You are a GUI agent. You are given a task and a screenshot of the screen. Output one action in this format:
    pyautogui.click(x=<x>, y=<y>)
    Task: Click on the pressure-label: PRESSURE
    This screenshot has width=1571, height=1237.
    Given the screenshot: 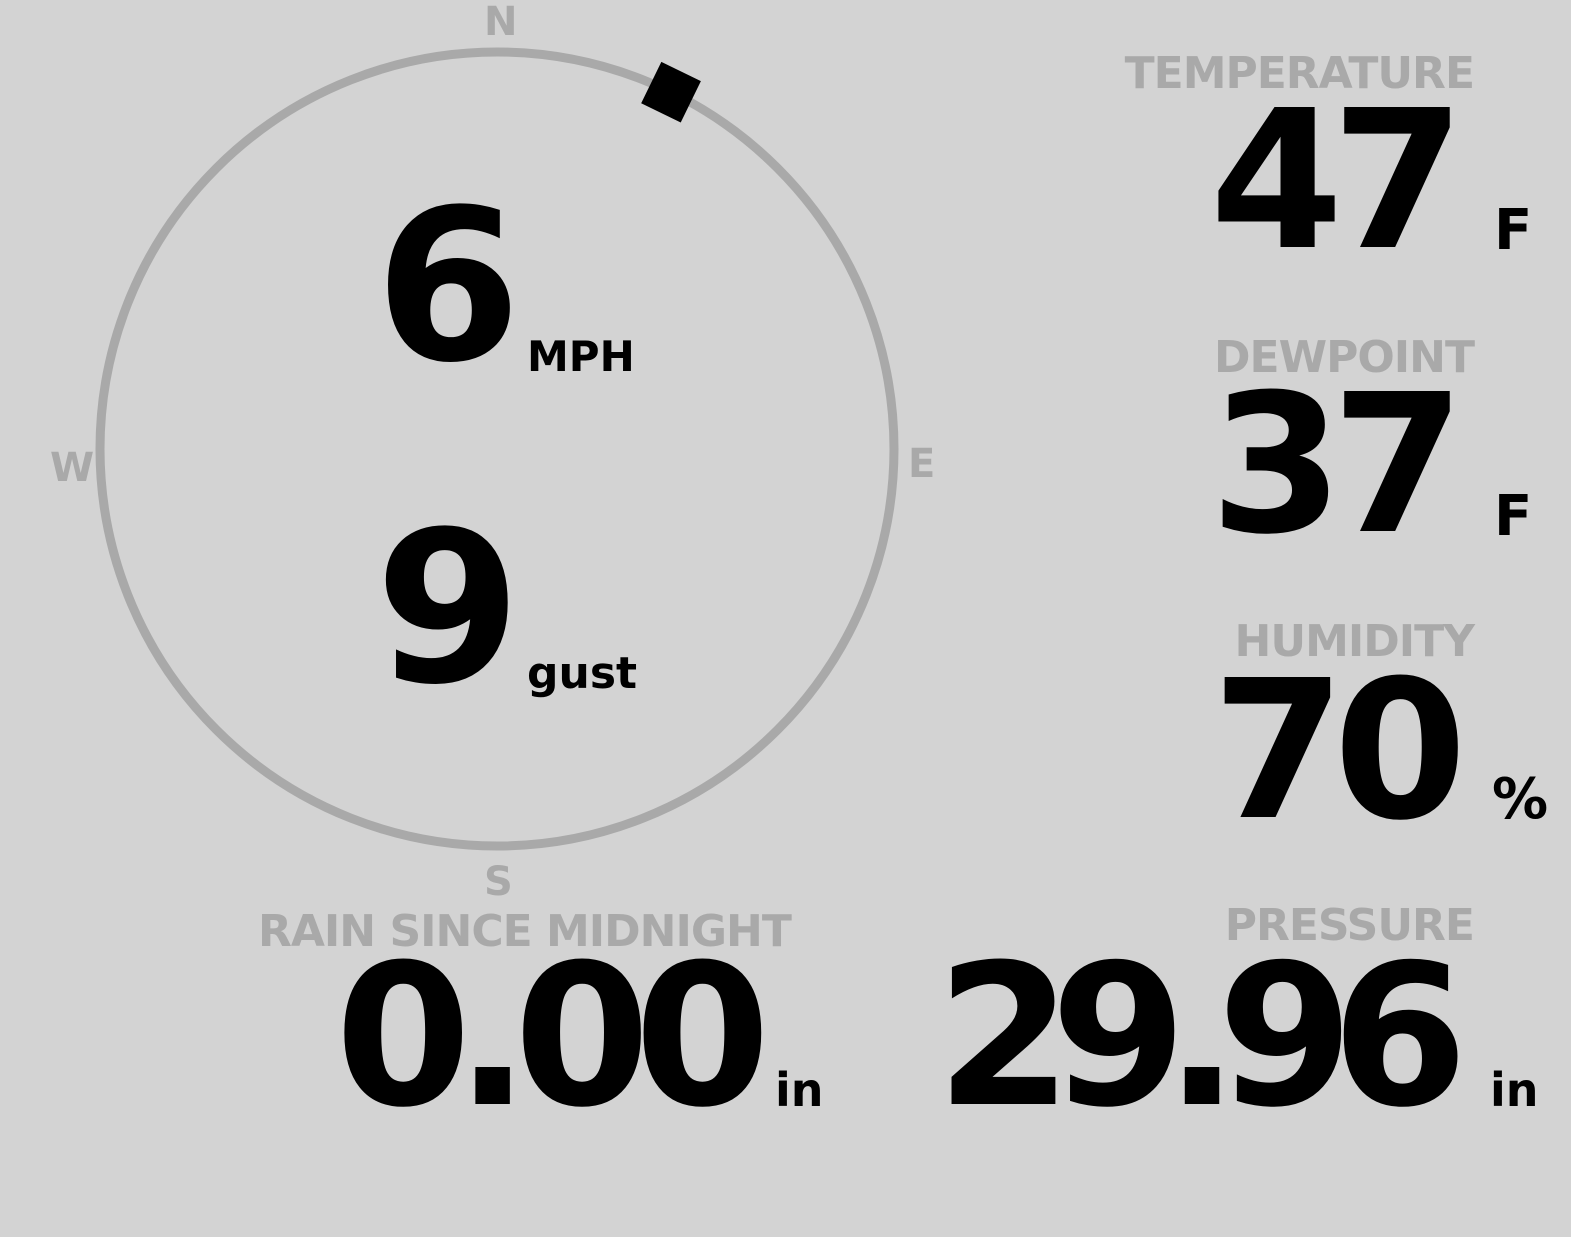 What is the action you would take?
    pyautogui.click(x=1349, y=925)
    